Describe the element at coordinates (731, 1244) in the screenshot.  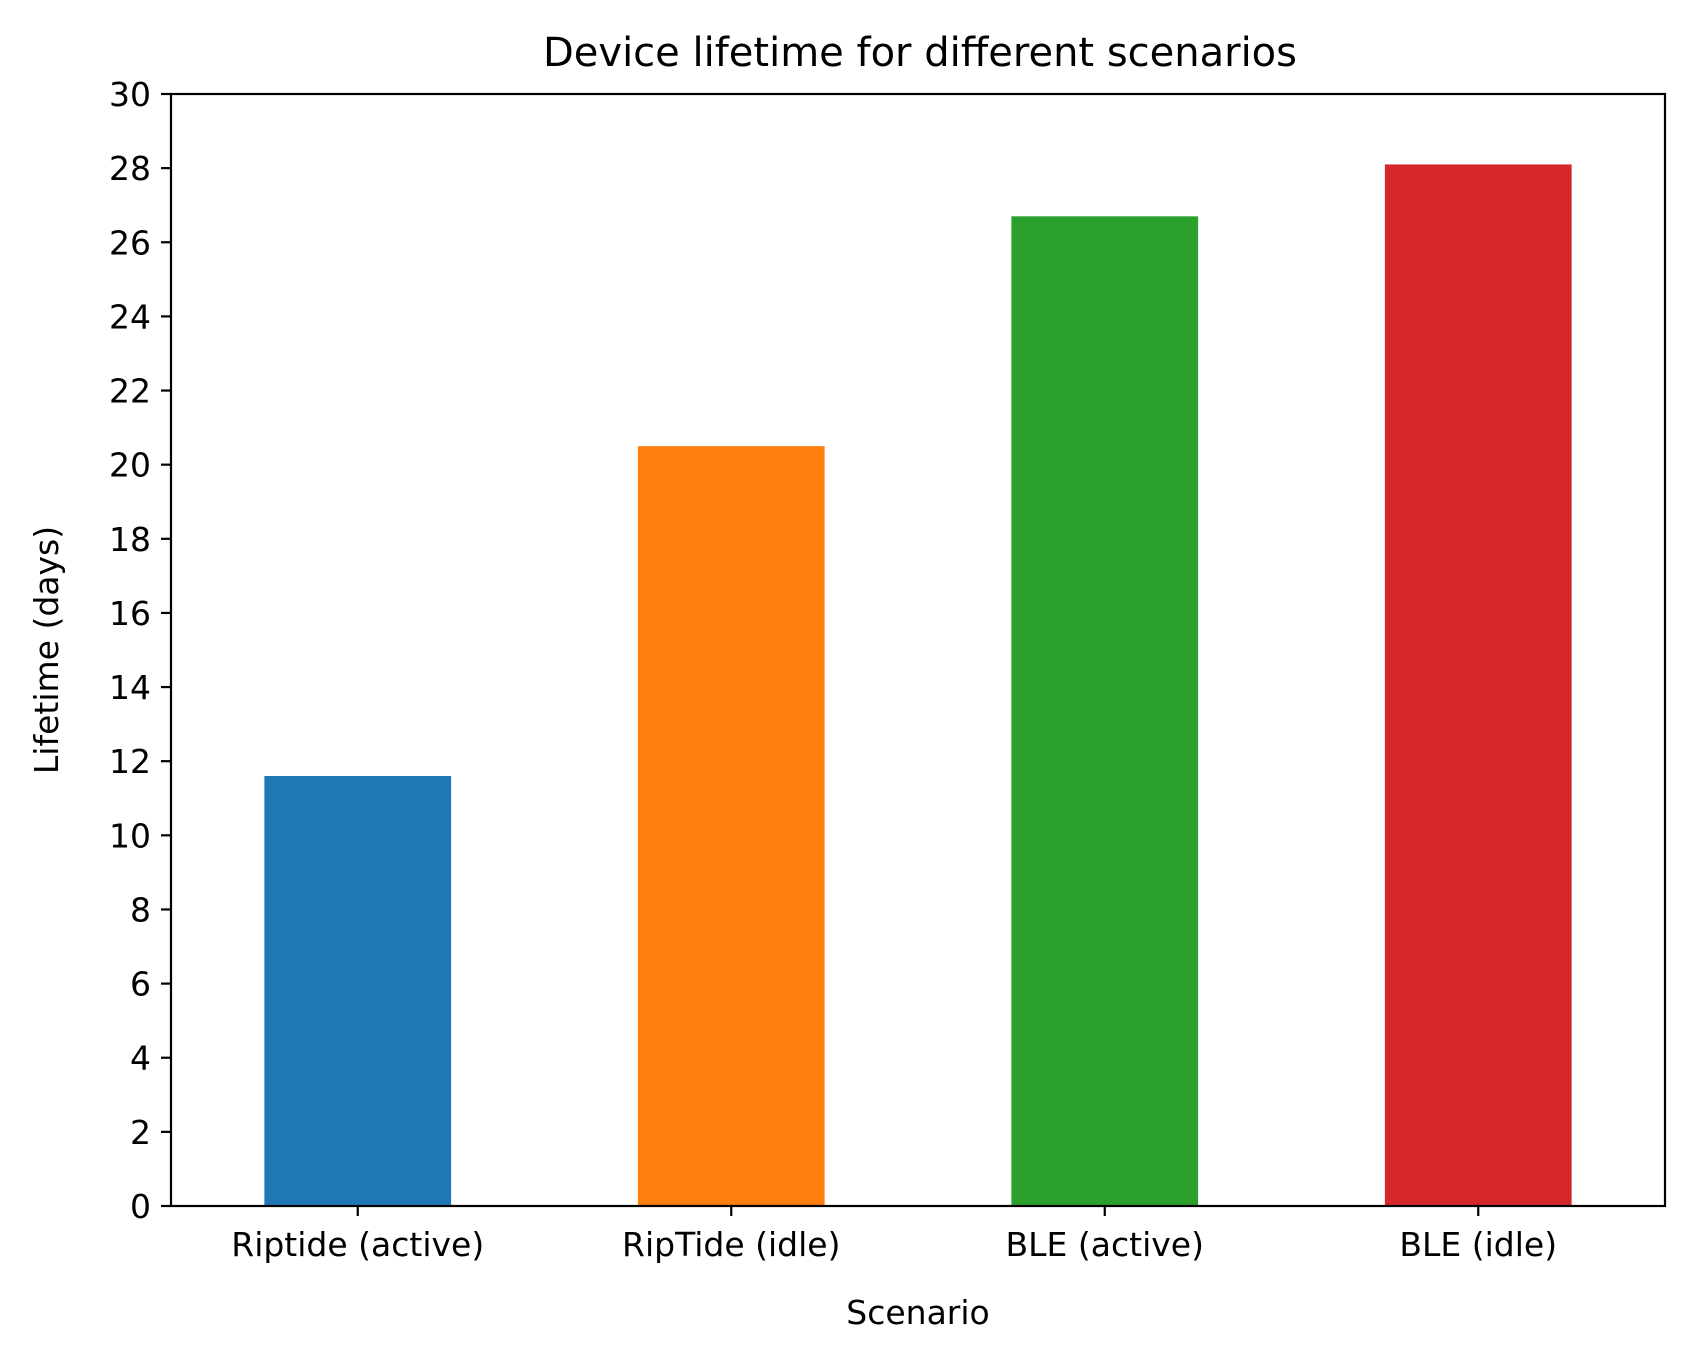
I see `x-tick-label: RipTide (idle)` at that location.